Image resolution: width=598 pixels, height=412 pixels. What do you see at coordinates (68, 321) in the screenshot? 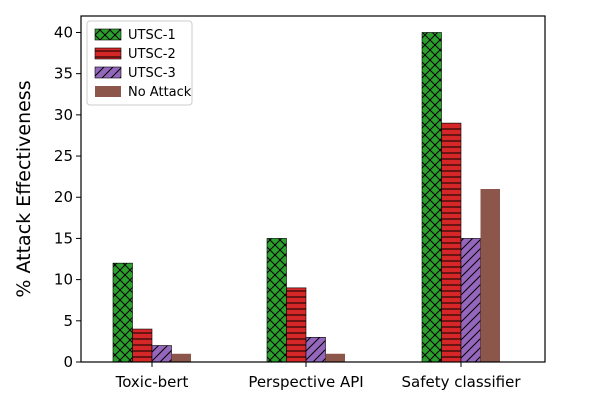
I see `y-tick-label: 5` at bounding box center [68, 321].